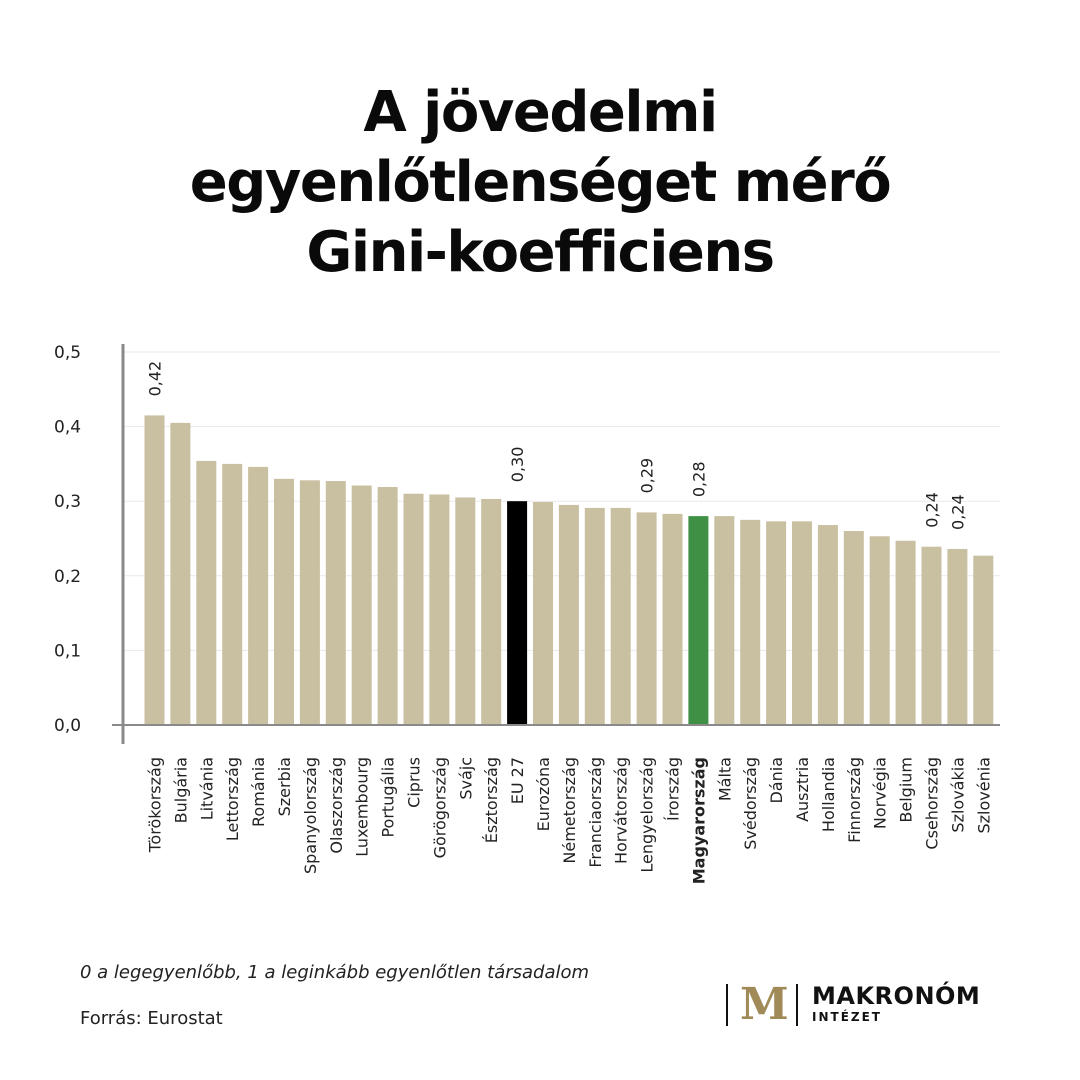  What do you see at coordinates (414, 782) in the screenshot?
I see `x-tick-label: Ciprus` at bounding box center [414, 782].